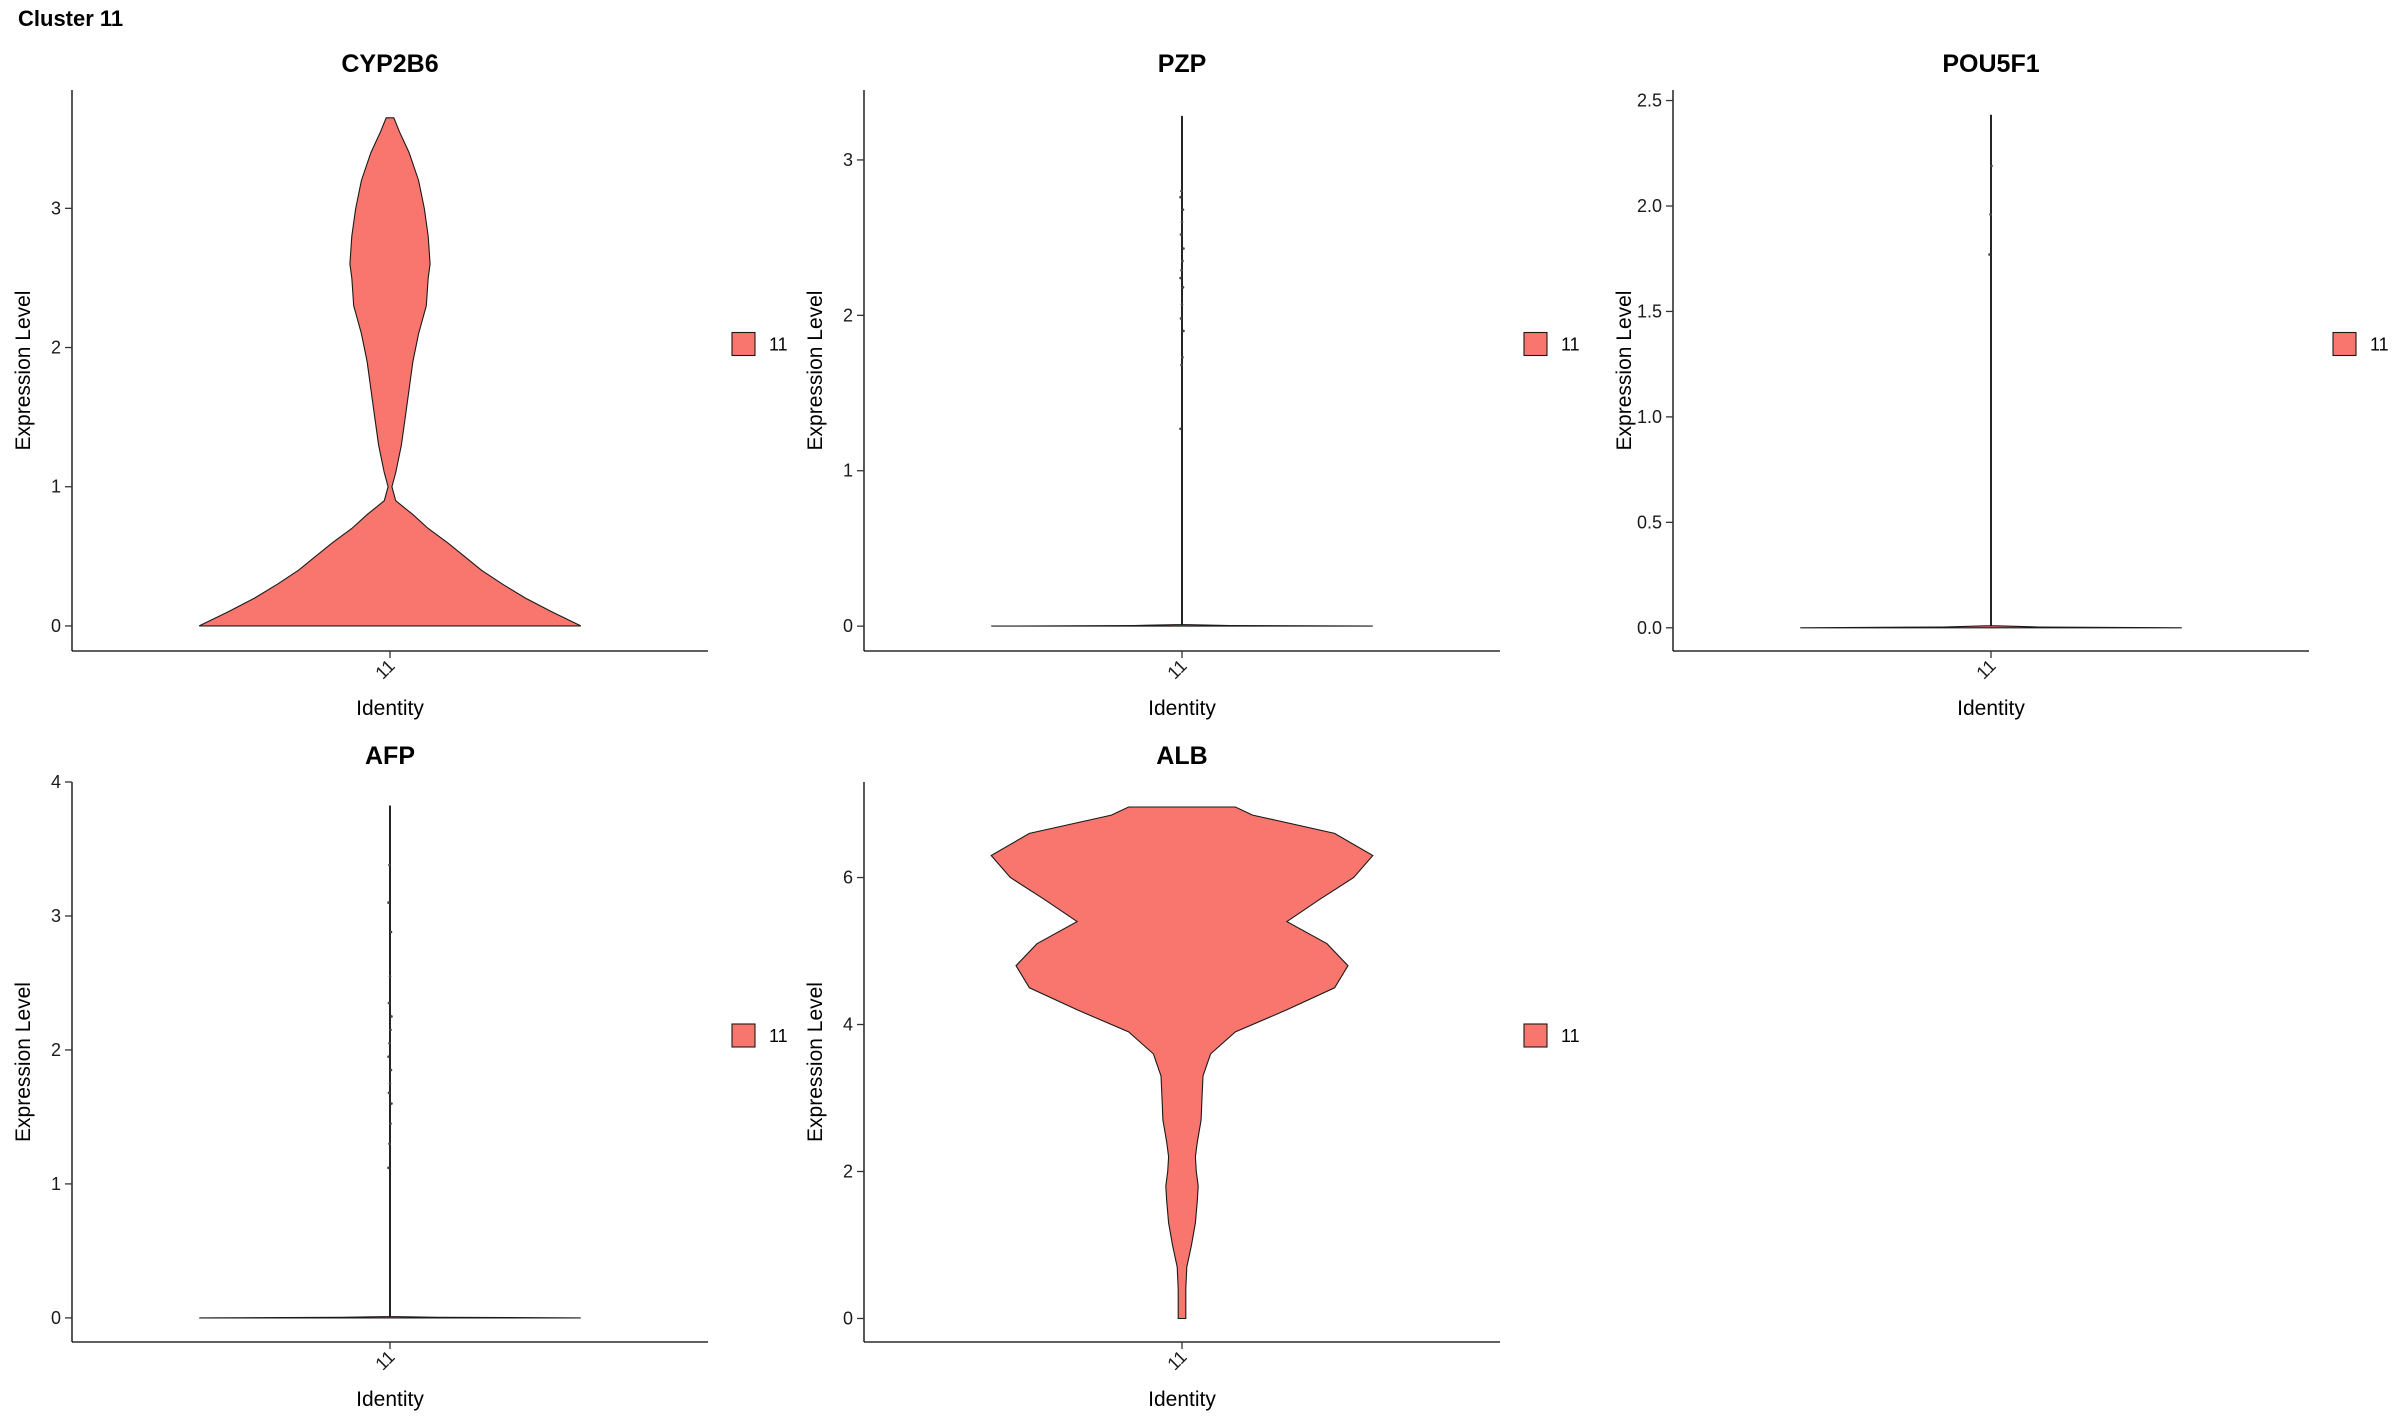 The width and height of the screenshot is (2400, 1426). What do you see at coordinates (1649, 206) in the screenshot?
I see `y-tick-label: 2.0` at bounding box center [1649, 206].